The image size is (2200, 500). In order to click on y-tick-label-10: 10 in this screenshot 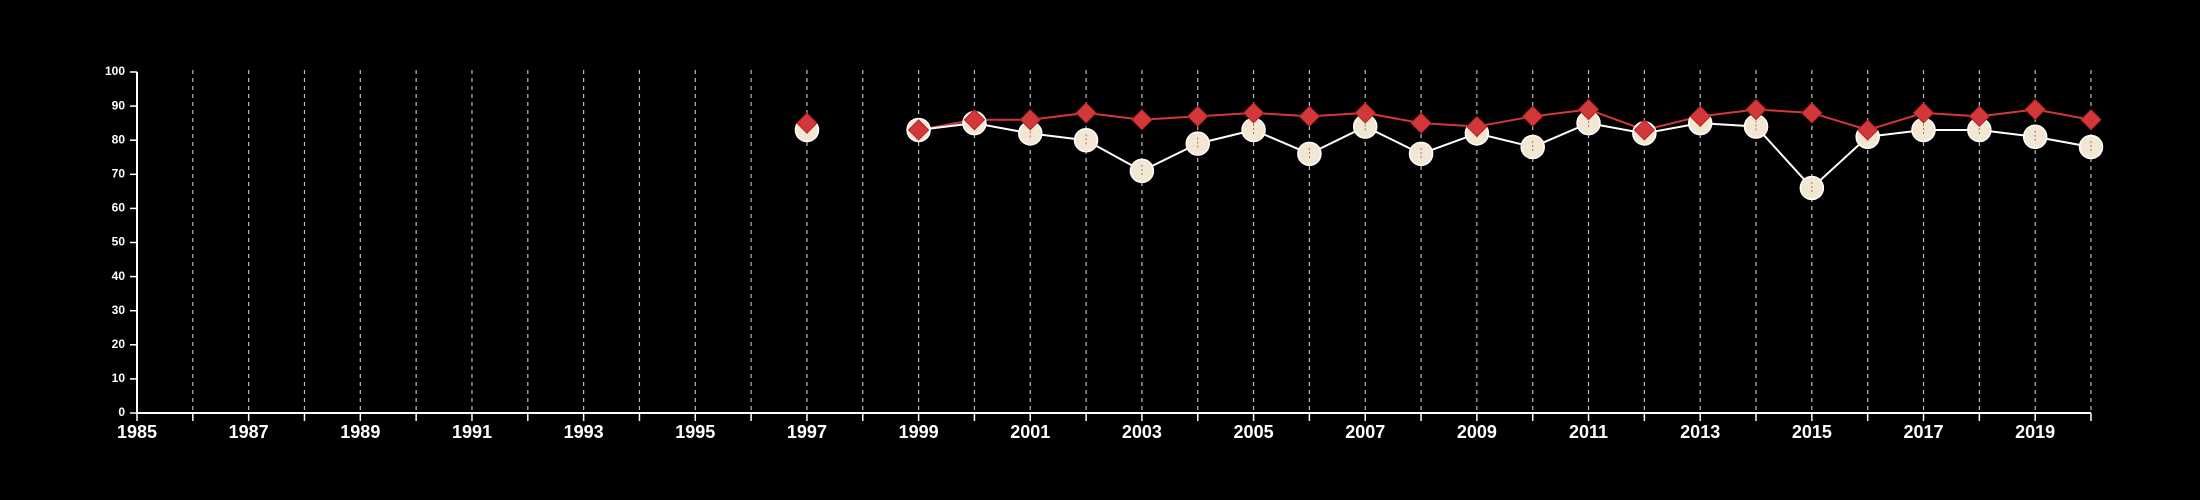, I will do `click(119, 378)`.